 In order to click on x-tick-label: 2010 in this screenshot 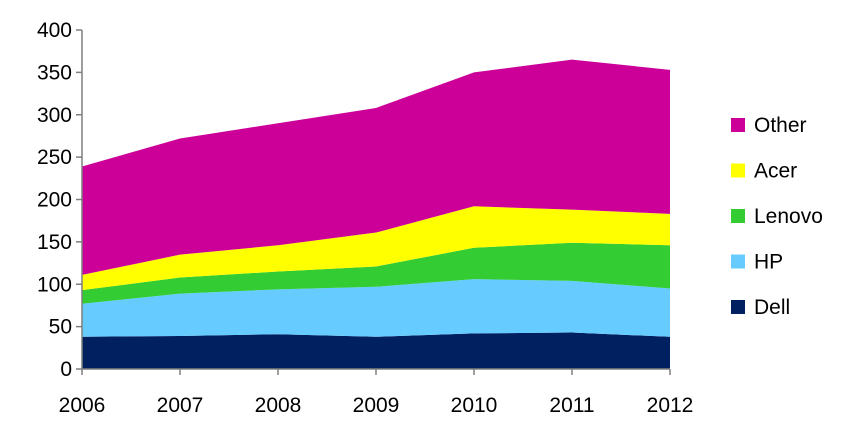, I will do `click(474, 405)`.